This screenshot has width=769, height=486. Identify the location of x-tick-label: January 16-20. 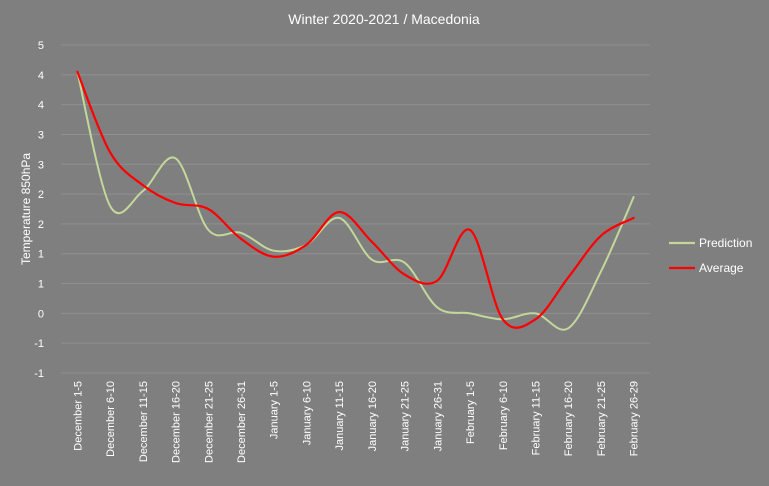
(373, 416).